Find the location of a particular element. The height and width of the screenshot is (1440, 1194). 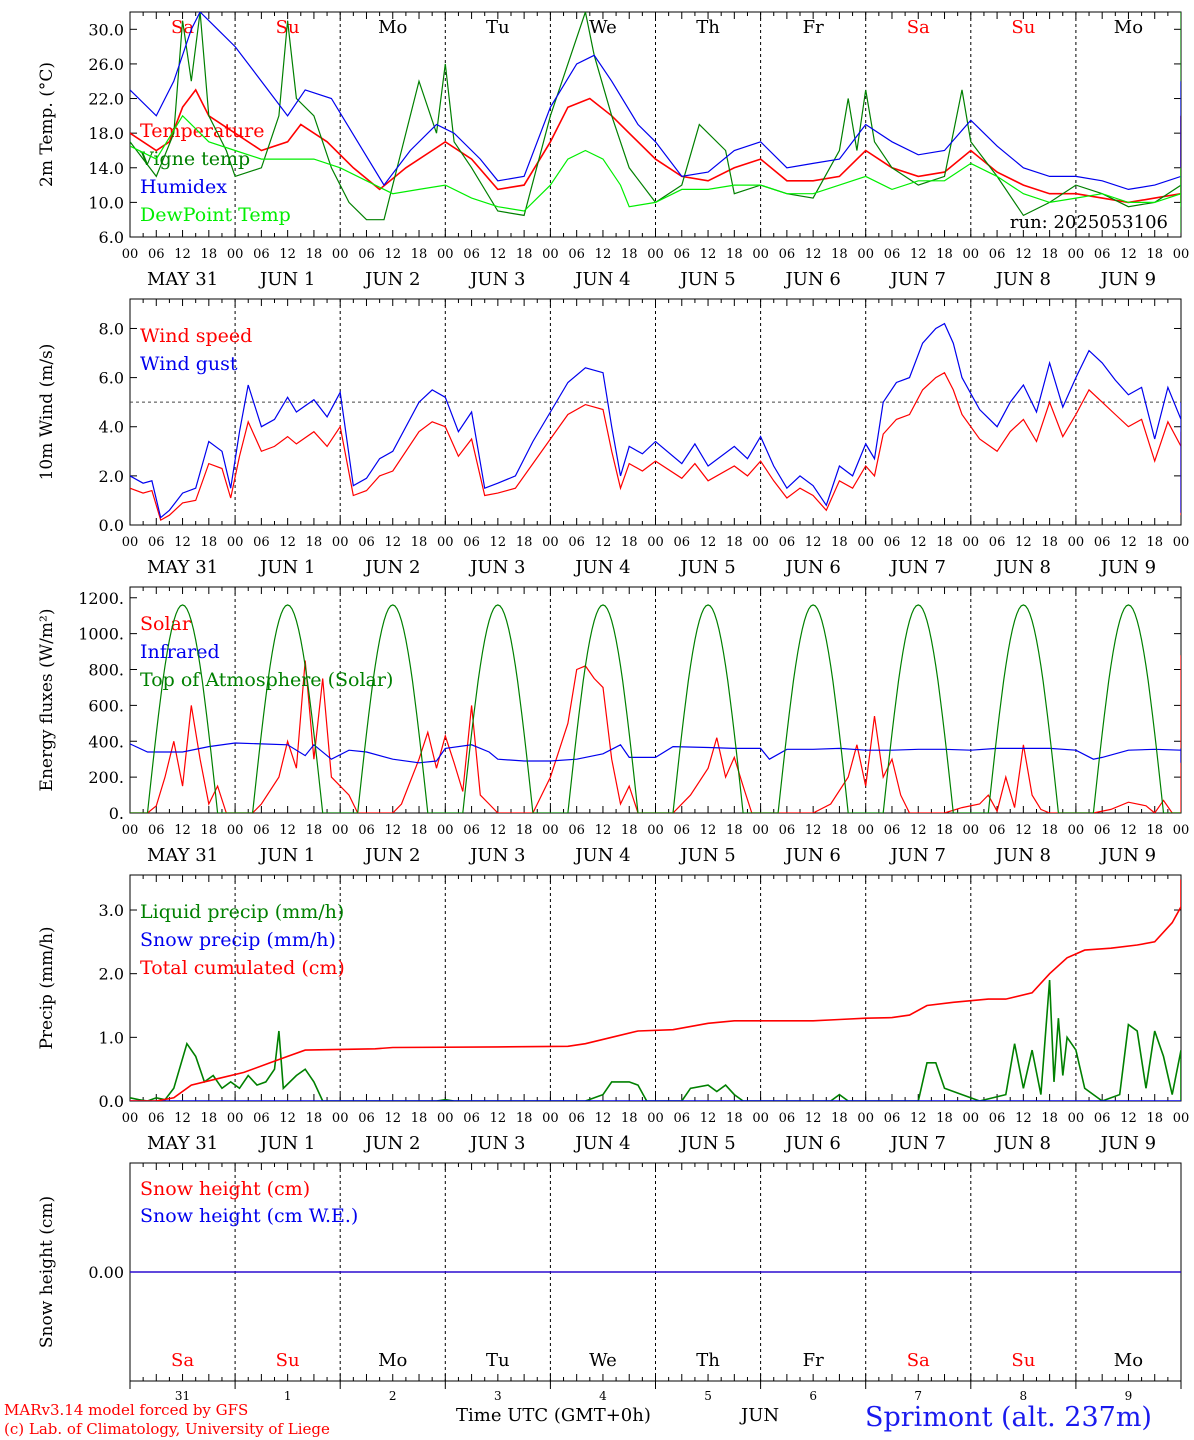

y-tick-label: 800. is located at coordinates (106, 670).